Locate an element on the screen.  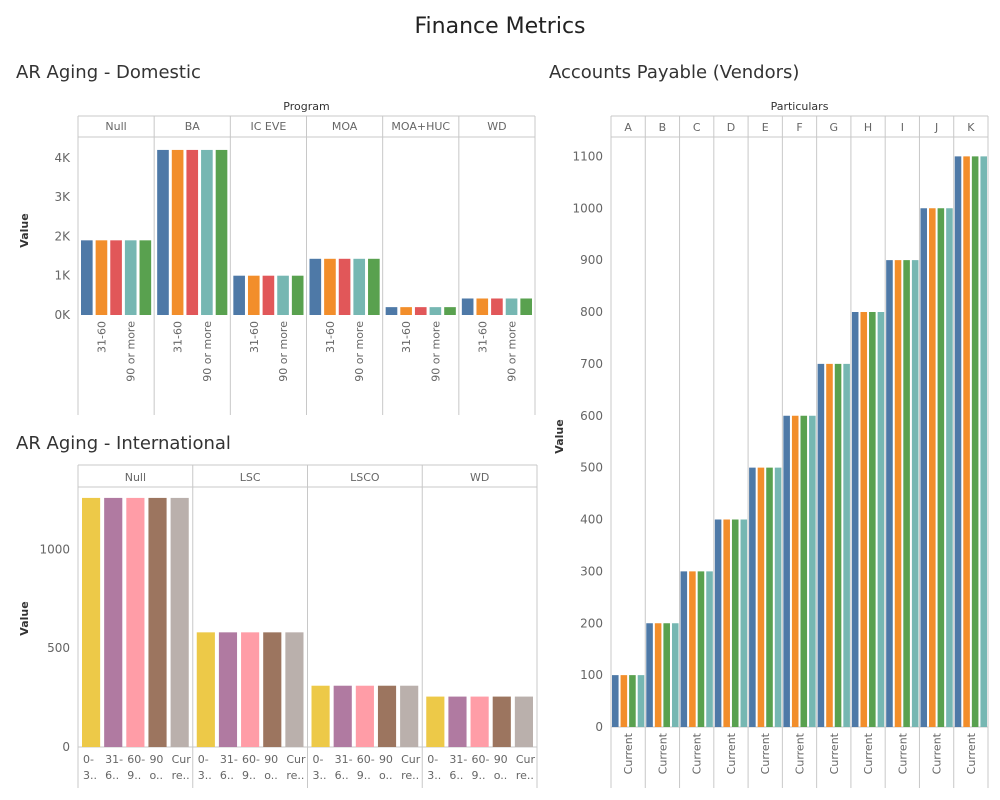
vendors-group-label: C is located at coordinates (697, 127).